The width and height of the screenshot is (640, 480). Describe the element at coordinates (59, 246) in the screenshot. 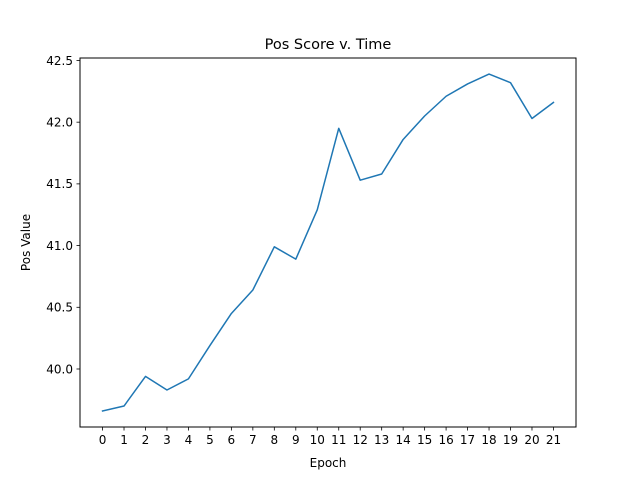

I see `y-tick-label: 41.0` at that location.